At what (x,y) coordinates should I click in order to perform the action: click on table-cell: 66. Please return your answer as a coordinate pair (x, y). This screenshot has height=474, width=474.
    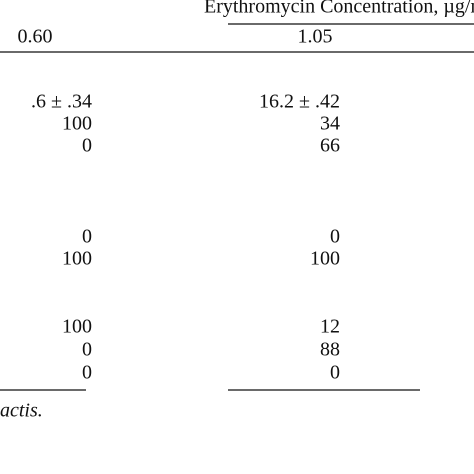
    Looking at the image, I should click on (330, 146).